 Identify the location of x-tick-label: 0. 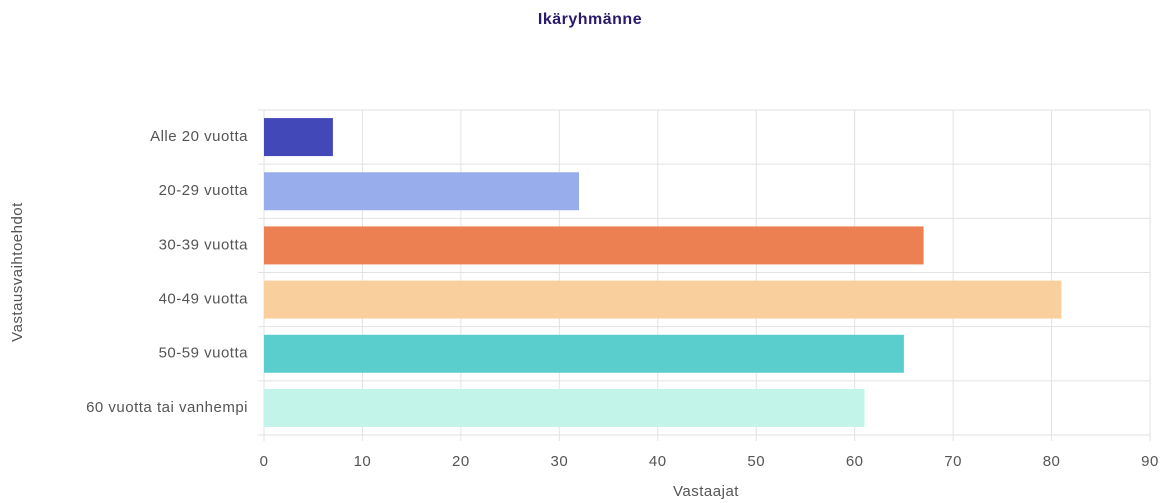
(264, 461).